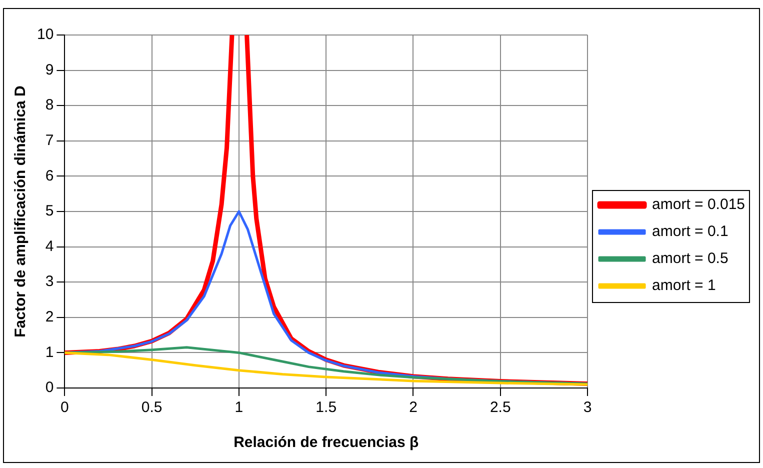 This screenshot has width=763, height=468. What do you see at coordinates (49, 246) in the screenshot?
I see `y-tick-label: 4` at bounding box center [49, 246].